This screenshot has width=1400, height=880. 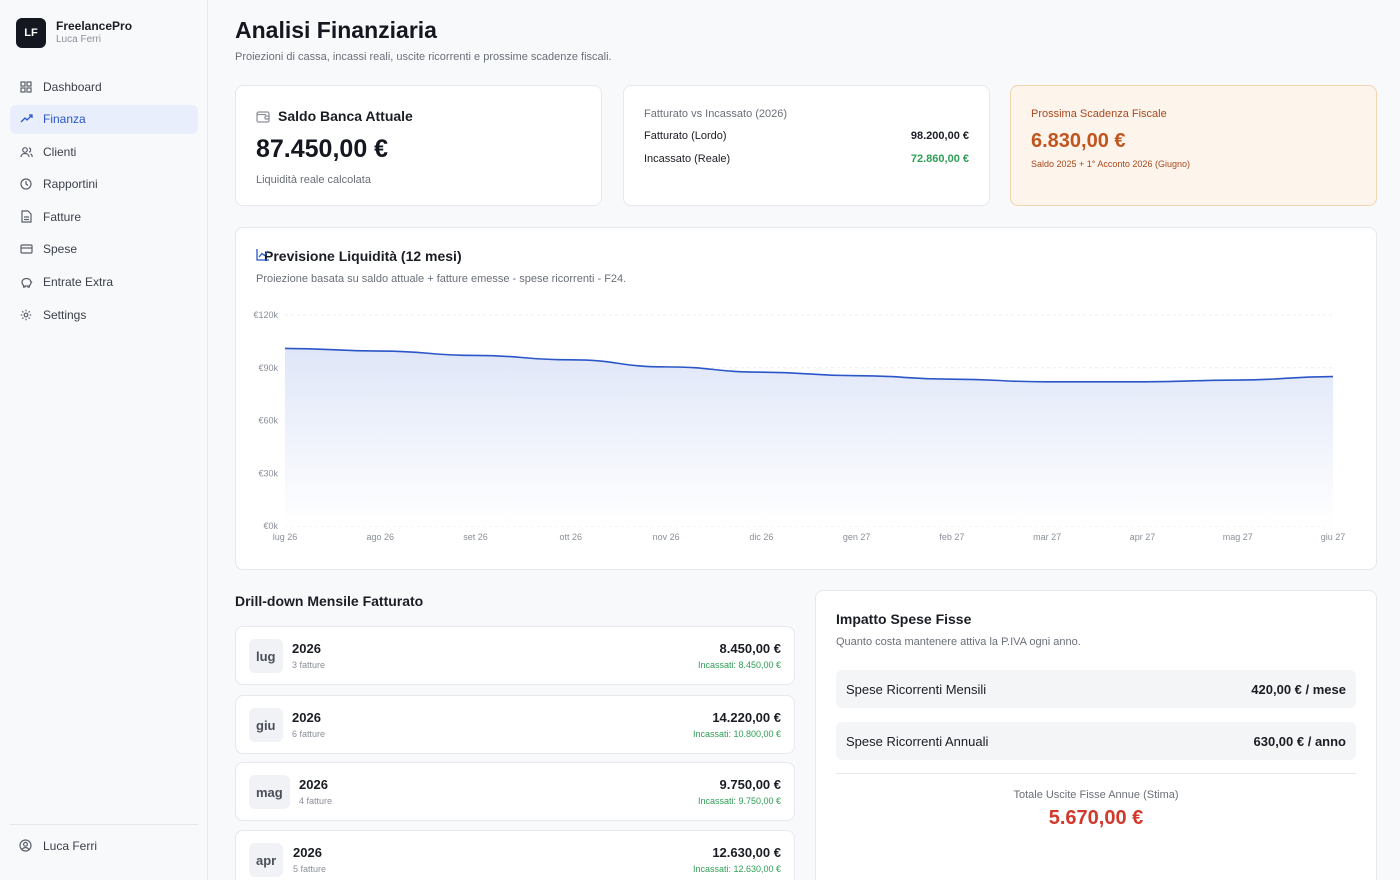 I want to click on month-total: 9.750,00 €, so click(x=750, y=784).